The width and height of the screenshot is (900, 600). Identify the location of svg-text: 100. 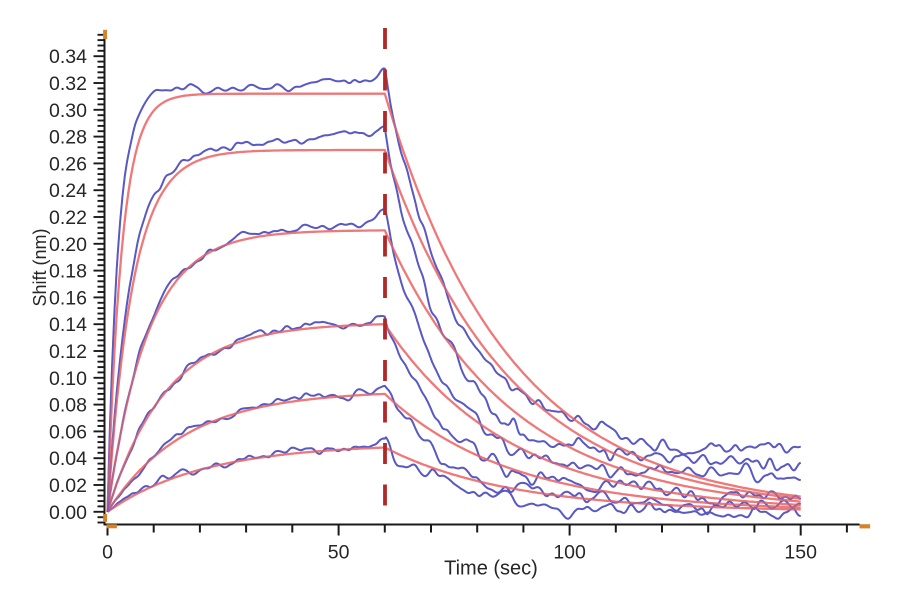
(569, 553).